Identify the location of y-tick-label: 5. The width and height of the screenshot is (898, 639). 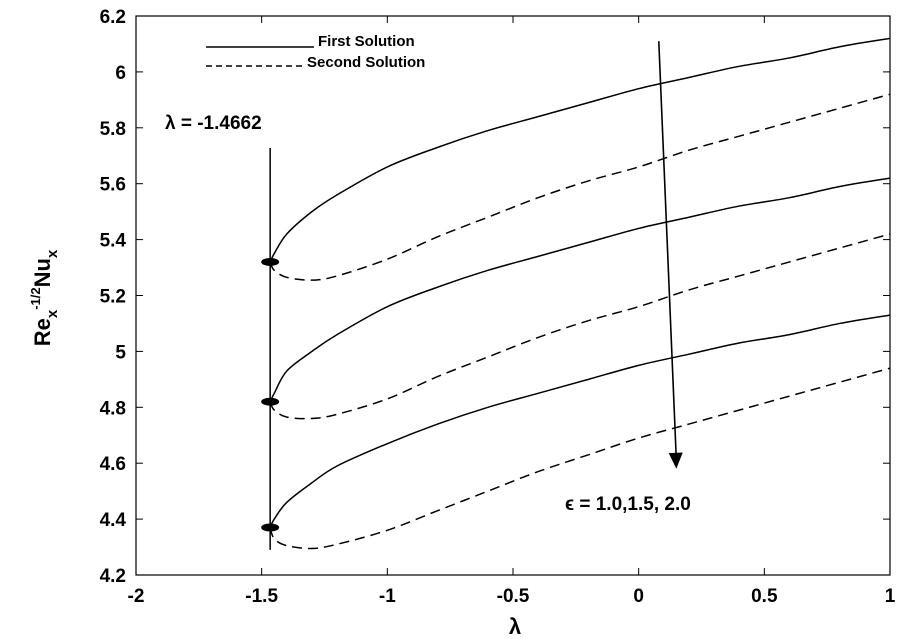
(120, 352).